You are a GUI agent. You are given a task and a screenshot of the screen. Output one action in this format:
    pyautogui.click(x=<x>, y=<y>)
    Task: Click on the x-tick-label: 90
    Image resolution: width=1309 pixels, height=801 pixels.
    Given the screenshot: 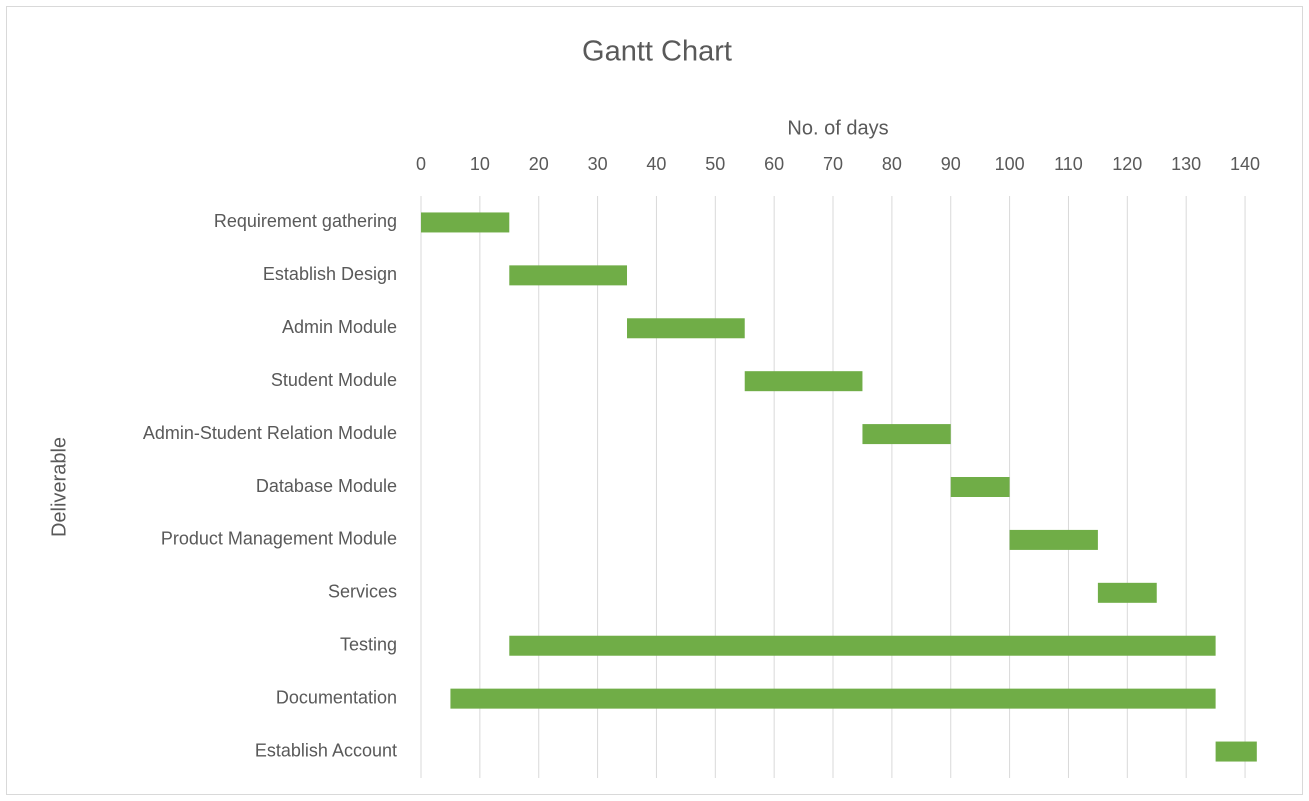 What is the action you would take?
    pyautogui.click(x=951, y=164)
    